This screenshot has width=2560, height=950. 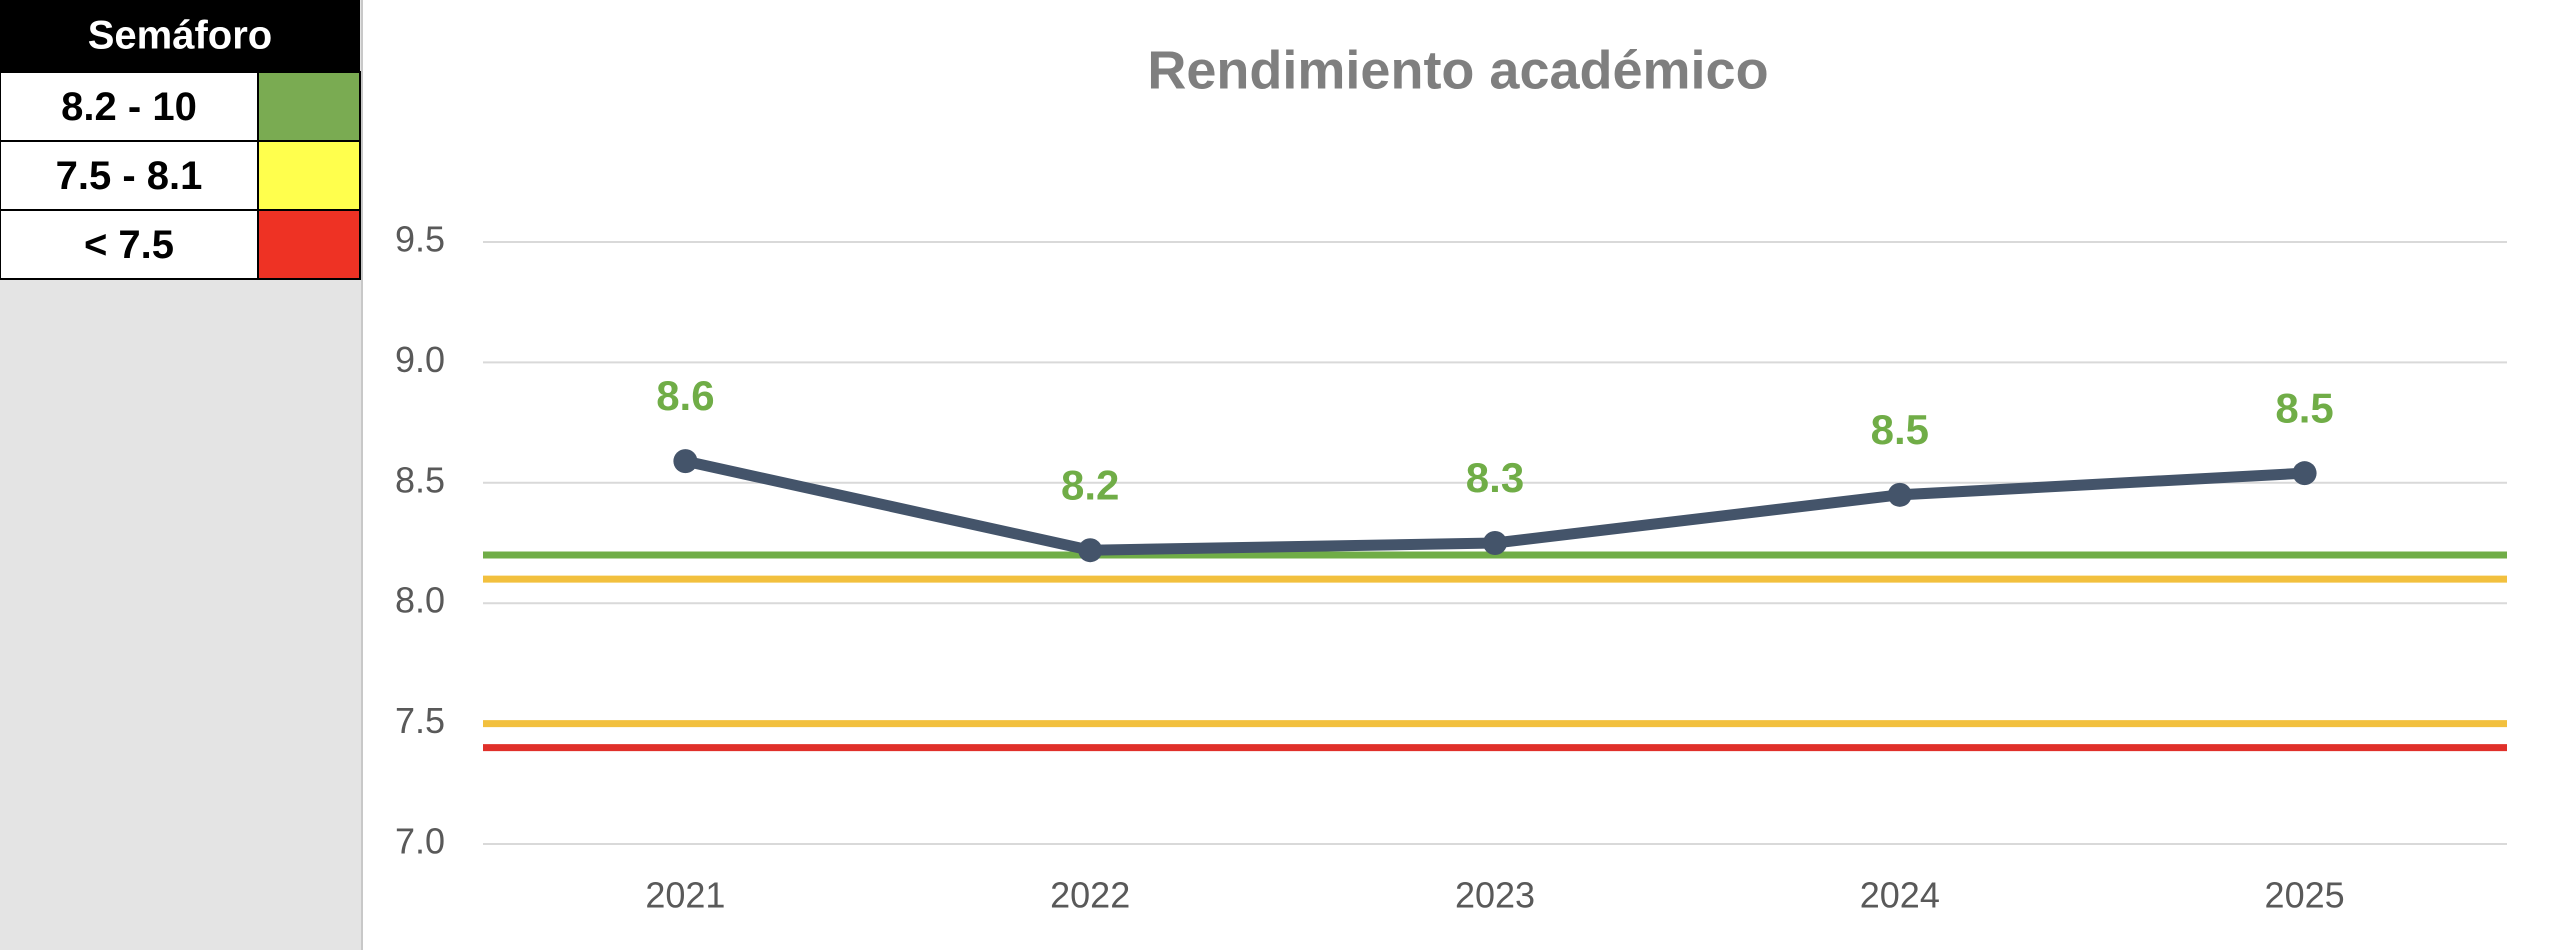 What do you see at coordinates (420, 239) in the screenshot?
I see `y-tick-label: 9.5` at bounding box center [420, 239].